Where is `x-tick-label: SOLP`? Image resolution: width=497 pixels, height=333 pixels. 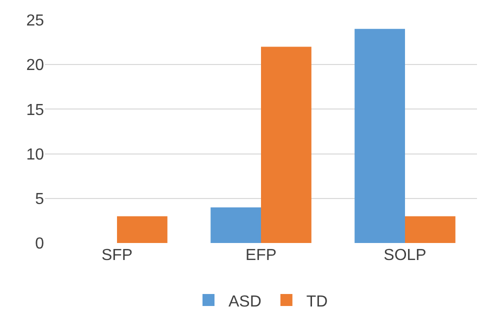 x-tick-label: SOLP is located at coordinates (405, 255).